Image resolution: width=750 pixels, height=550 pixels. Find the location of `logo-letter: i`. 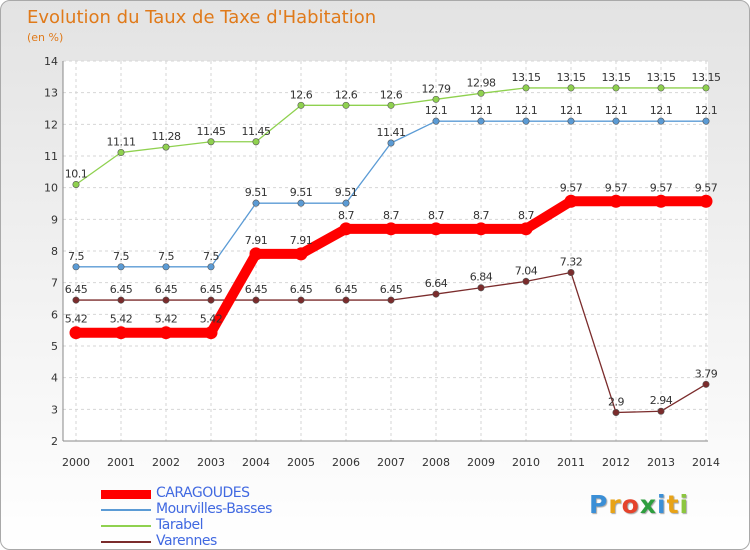

logo-letter: i is located at coordinates (662, 504).